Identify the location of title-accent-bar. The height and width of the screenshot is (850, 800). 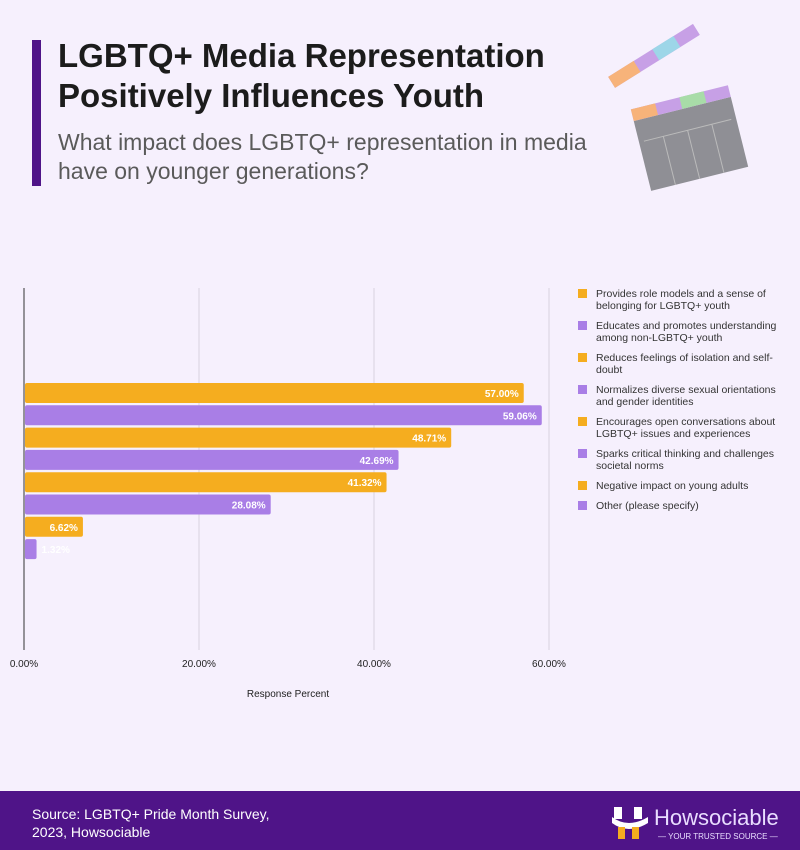
(36, 113).